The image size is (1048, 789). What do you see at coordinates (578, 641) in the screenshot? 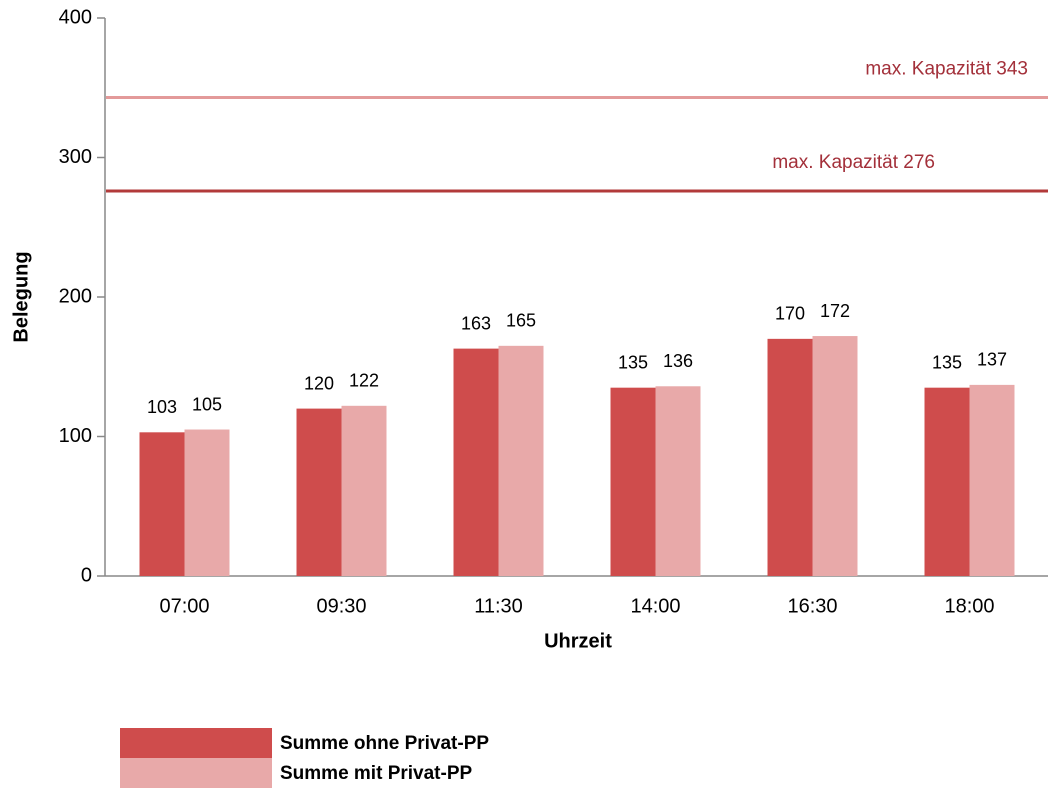
I see `x-axis-label: Uhrzeit` at bounding box center [578, 641].